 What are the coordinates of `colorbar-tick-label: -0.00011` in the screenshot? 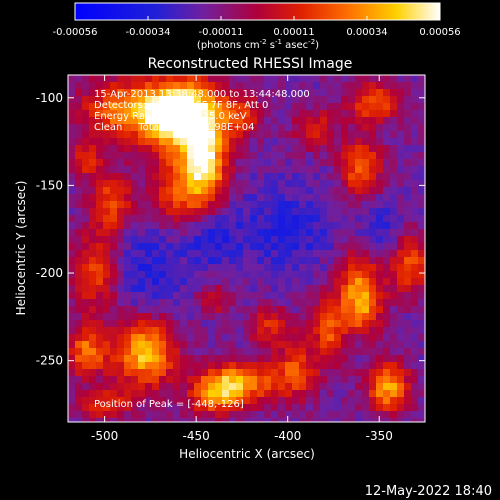 It's located at (221, 32).